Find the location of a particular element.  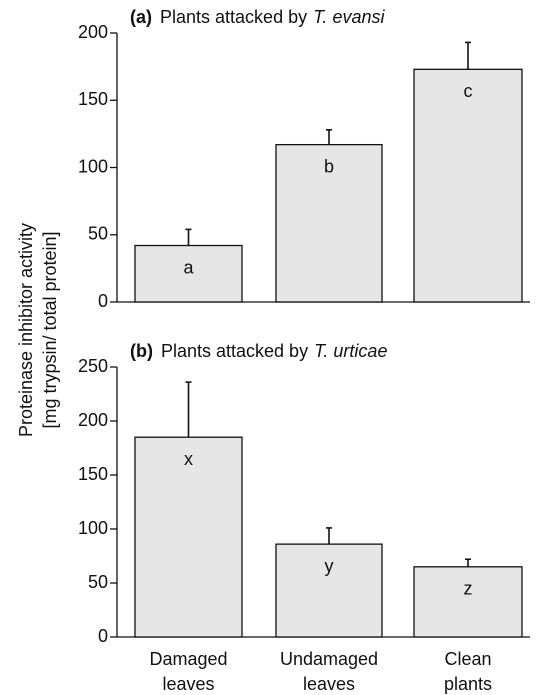

y-axis-title-line: [mg trypsin/ total protein] is located at coordinates (50, 329).